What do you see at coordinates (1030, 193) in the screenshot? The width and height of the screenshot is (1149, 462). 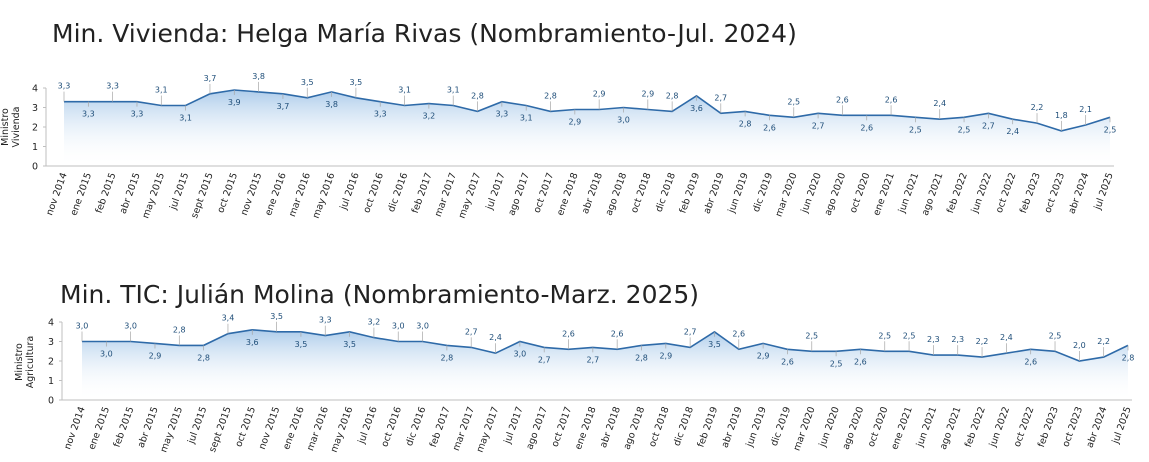 I see `chart-vivienda-xtick-label: feb 2023` at bounding box center [1030, 193].